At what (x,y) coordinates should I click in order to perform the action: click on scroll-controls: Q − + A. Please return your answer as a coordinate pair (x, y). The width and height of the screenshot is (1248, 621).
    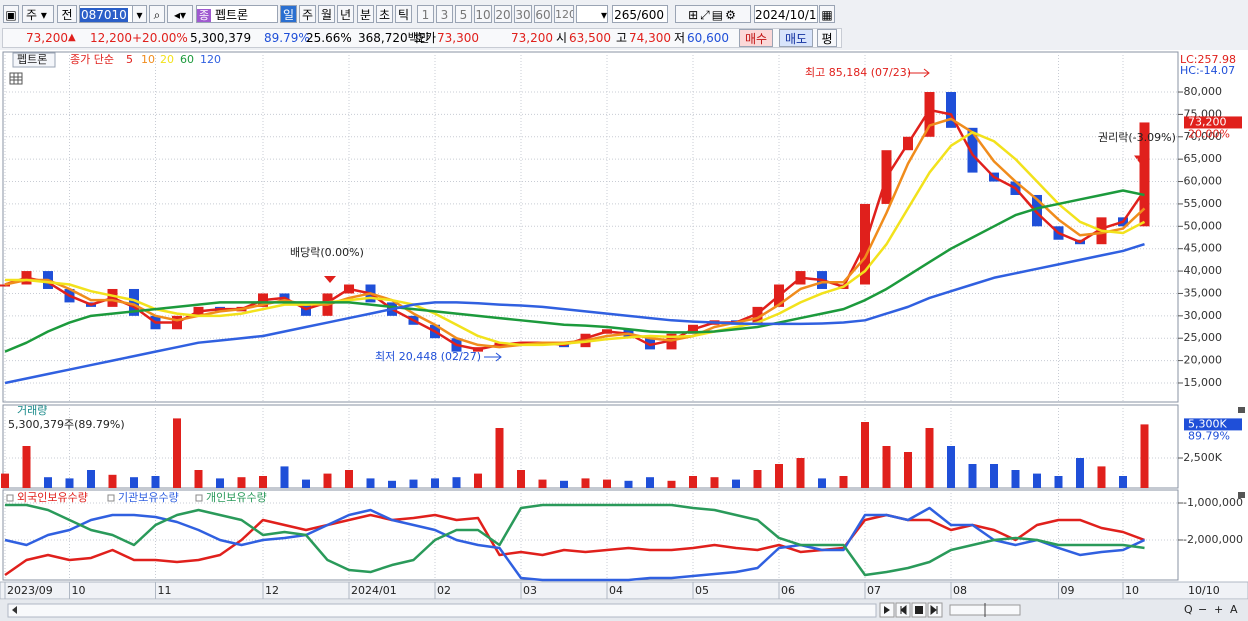
    Looking at the image, I should click on (1058, 610).